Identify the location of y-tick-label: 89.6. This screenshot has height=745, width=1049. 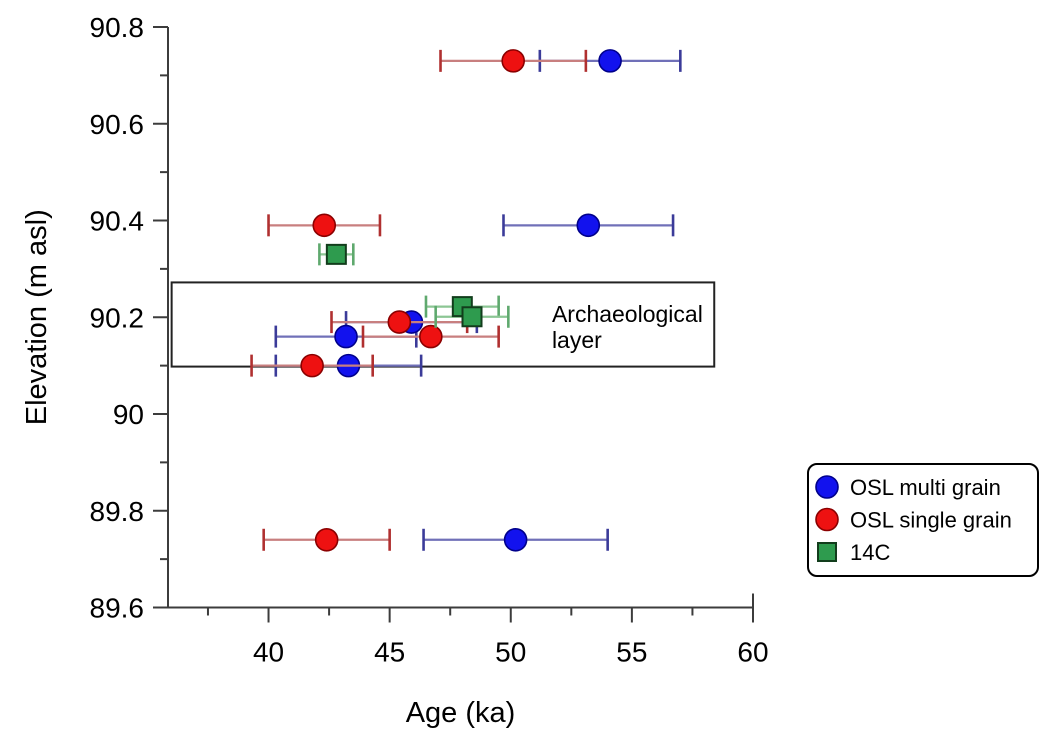
(117, 608).